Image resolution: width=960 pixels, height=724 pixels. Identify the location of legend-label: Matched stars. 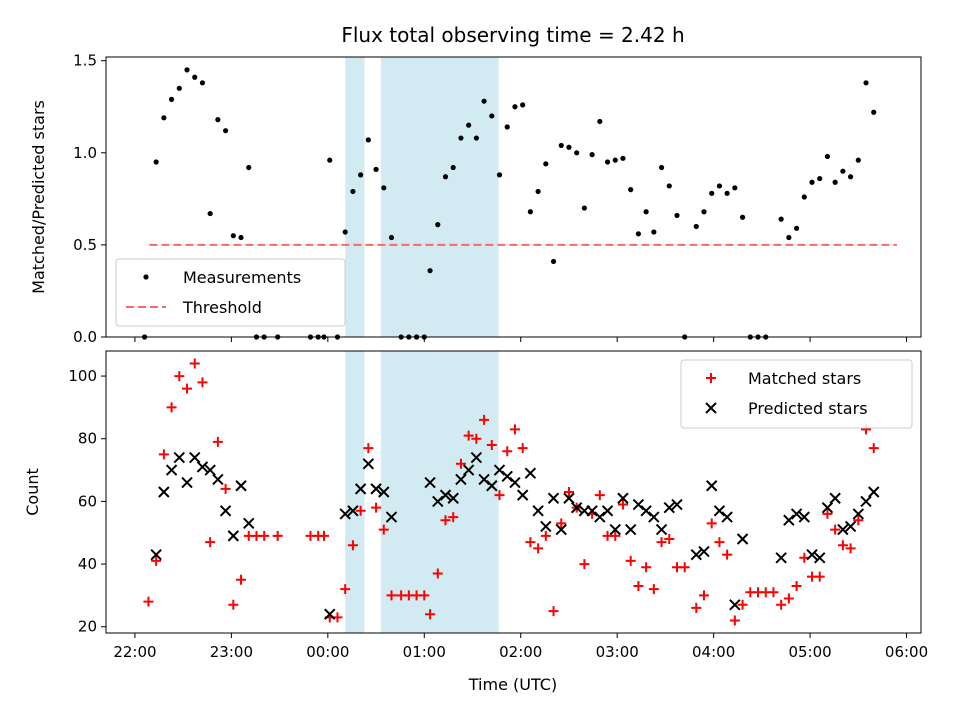
(804, 378).